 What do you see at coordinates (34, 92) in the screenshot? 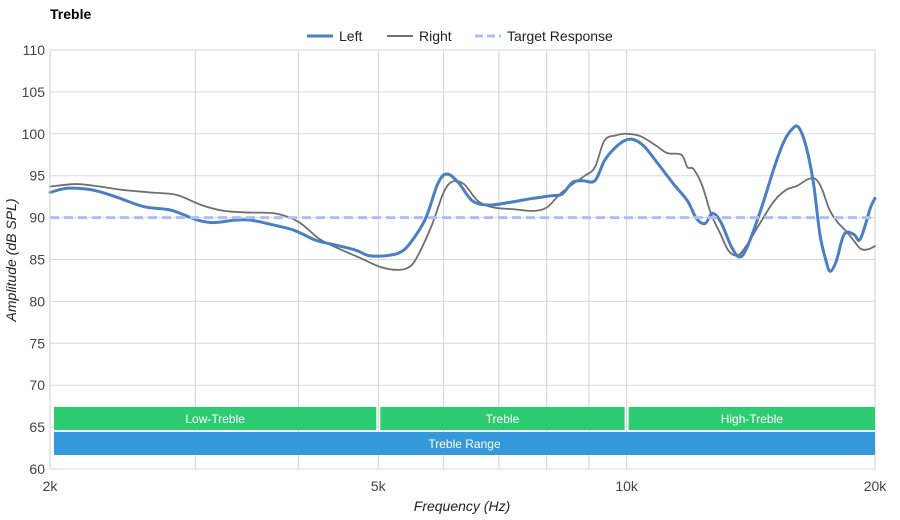
I see `y-tick-label: 105` at bounding box center [34, 92].